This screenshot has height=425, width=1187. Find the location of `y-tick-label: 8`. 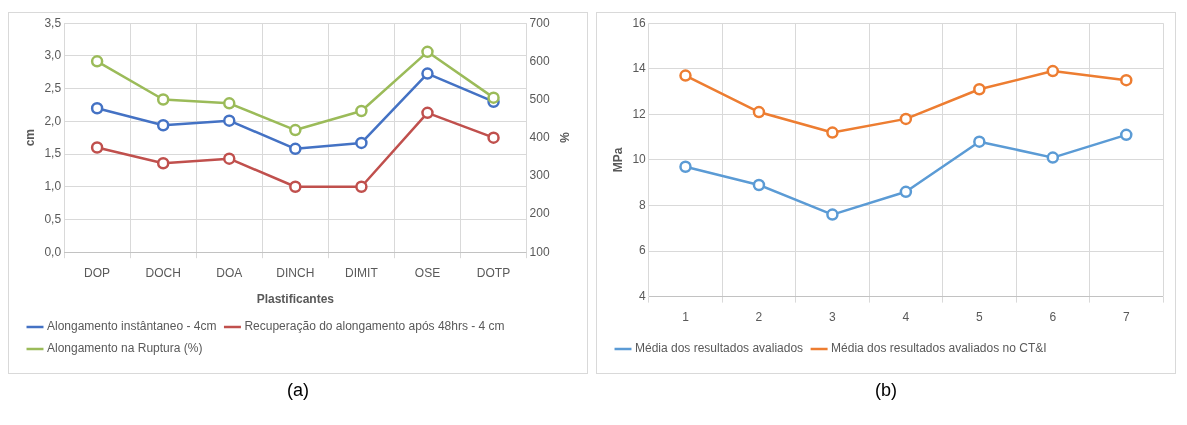

y-tick-label: 8 is located at coordinates (643, 204).